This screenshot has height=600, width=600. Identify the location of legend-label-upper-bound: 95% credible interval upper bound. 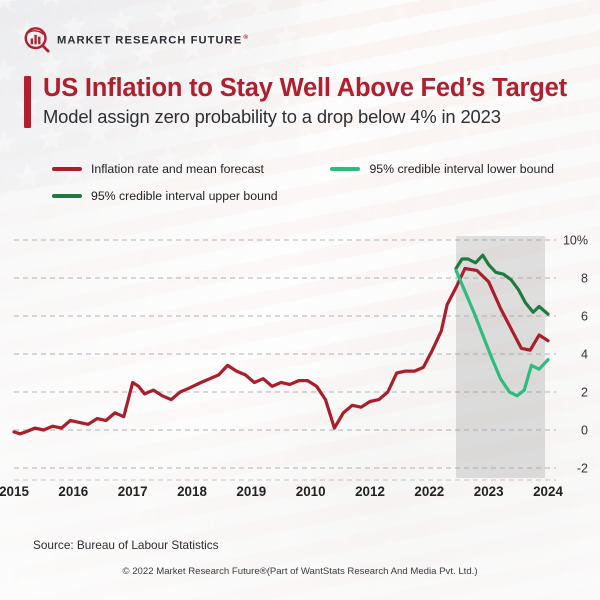
(184, 196).